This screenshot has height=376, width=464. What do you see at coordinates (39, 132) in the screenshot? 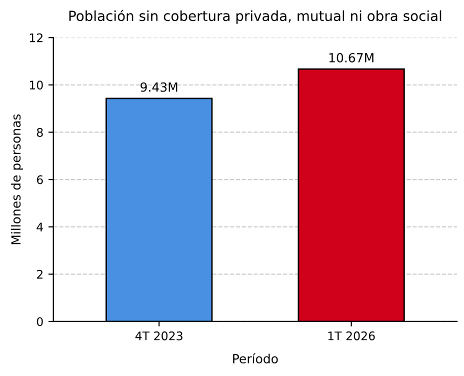
I see `y-tick-label: 8` at bounding box center [39, 132].